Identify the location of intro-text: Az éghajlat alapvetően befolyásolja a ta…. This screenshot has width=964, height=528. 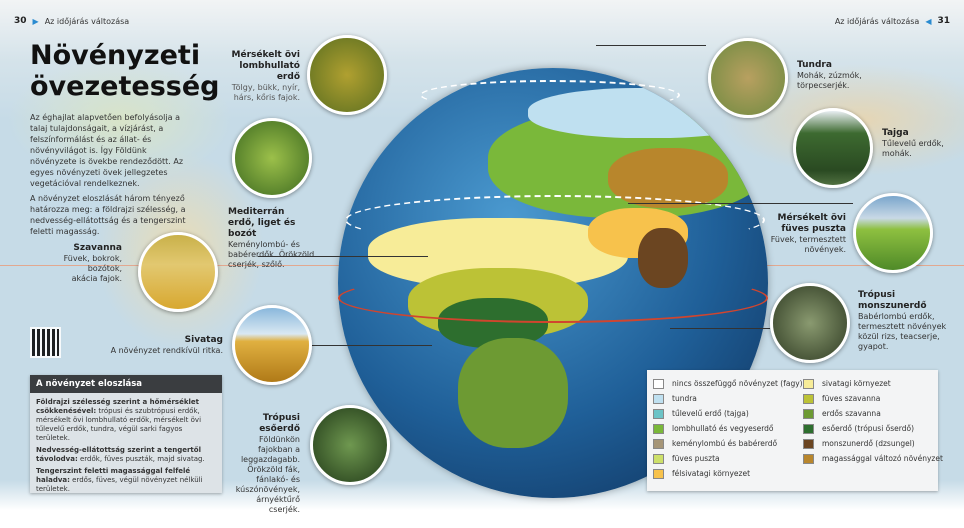
(110, 176).